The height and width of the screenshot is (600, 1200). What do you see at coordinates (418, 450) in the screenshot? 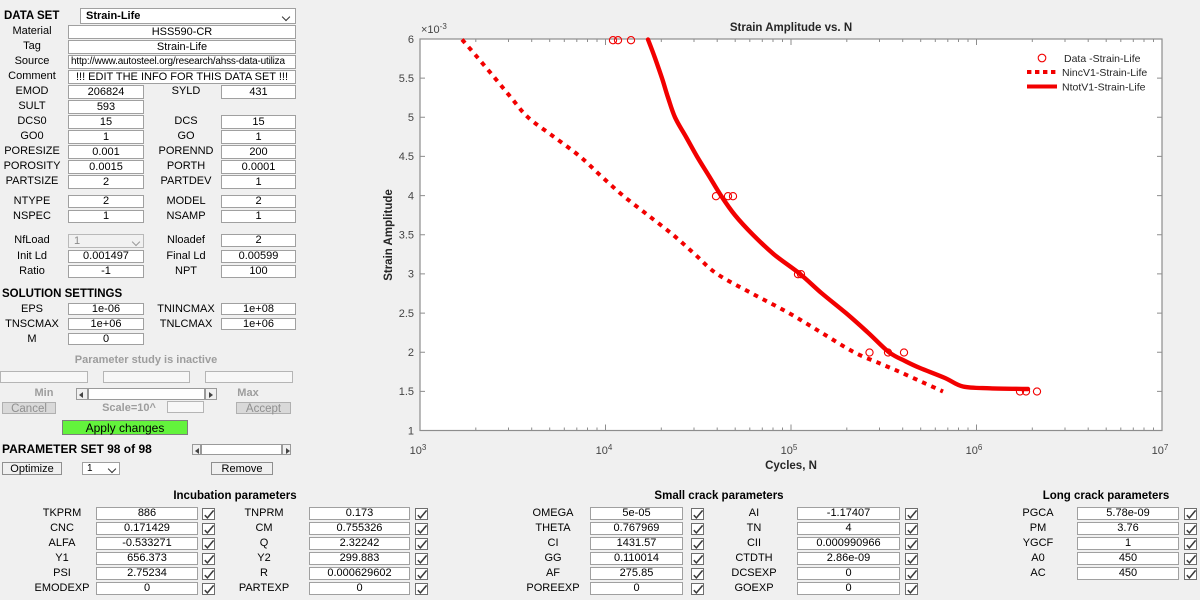
I see `svg-text: 10³` at bounding box center [418, 450].